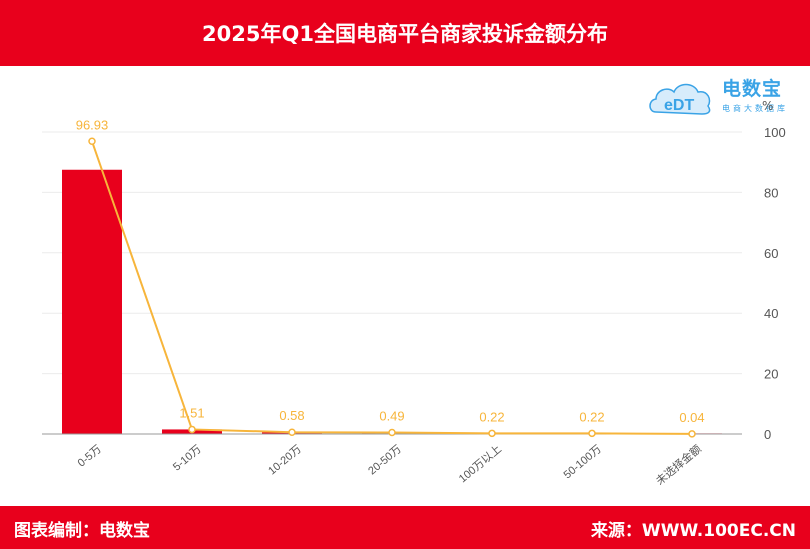 The height and width of the screenshot is (549, 810). Describe the element at coordinates (771, 253) in the screenshot. I see `y-tick-label: 60` at that location.